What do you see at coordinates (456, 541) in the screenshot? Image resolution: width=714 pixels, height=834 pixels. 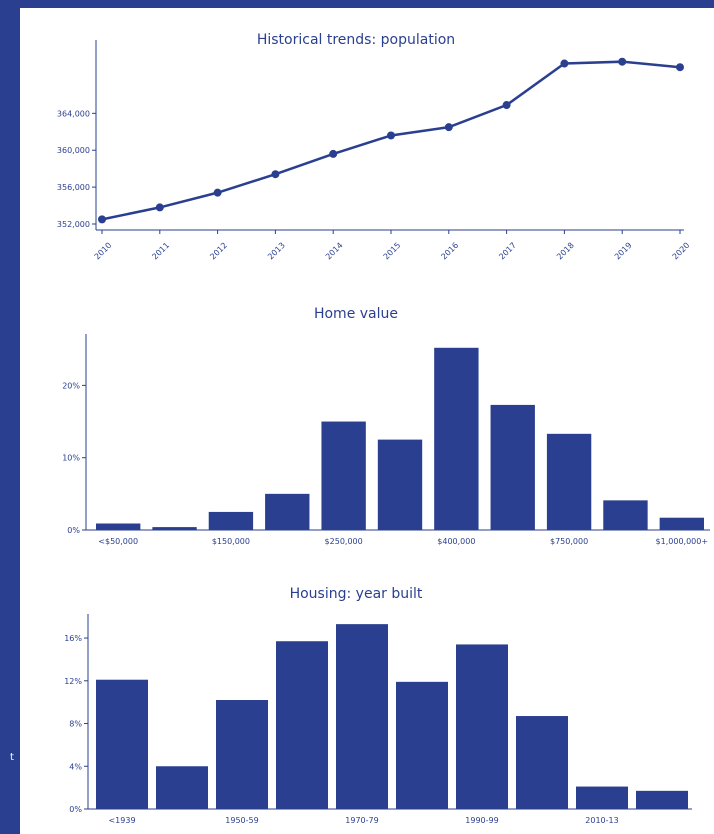 I see `x-tick-label: $400,000` at bounding box center [456, 541].